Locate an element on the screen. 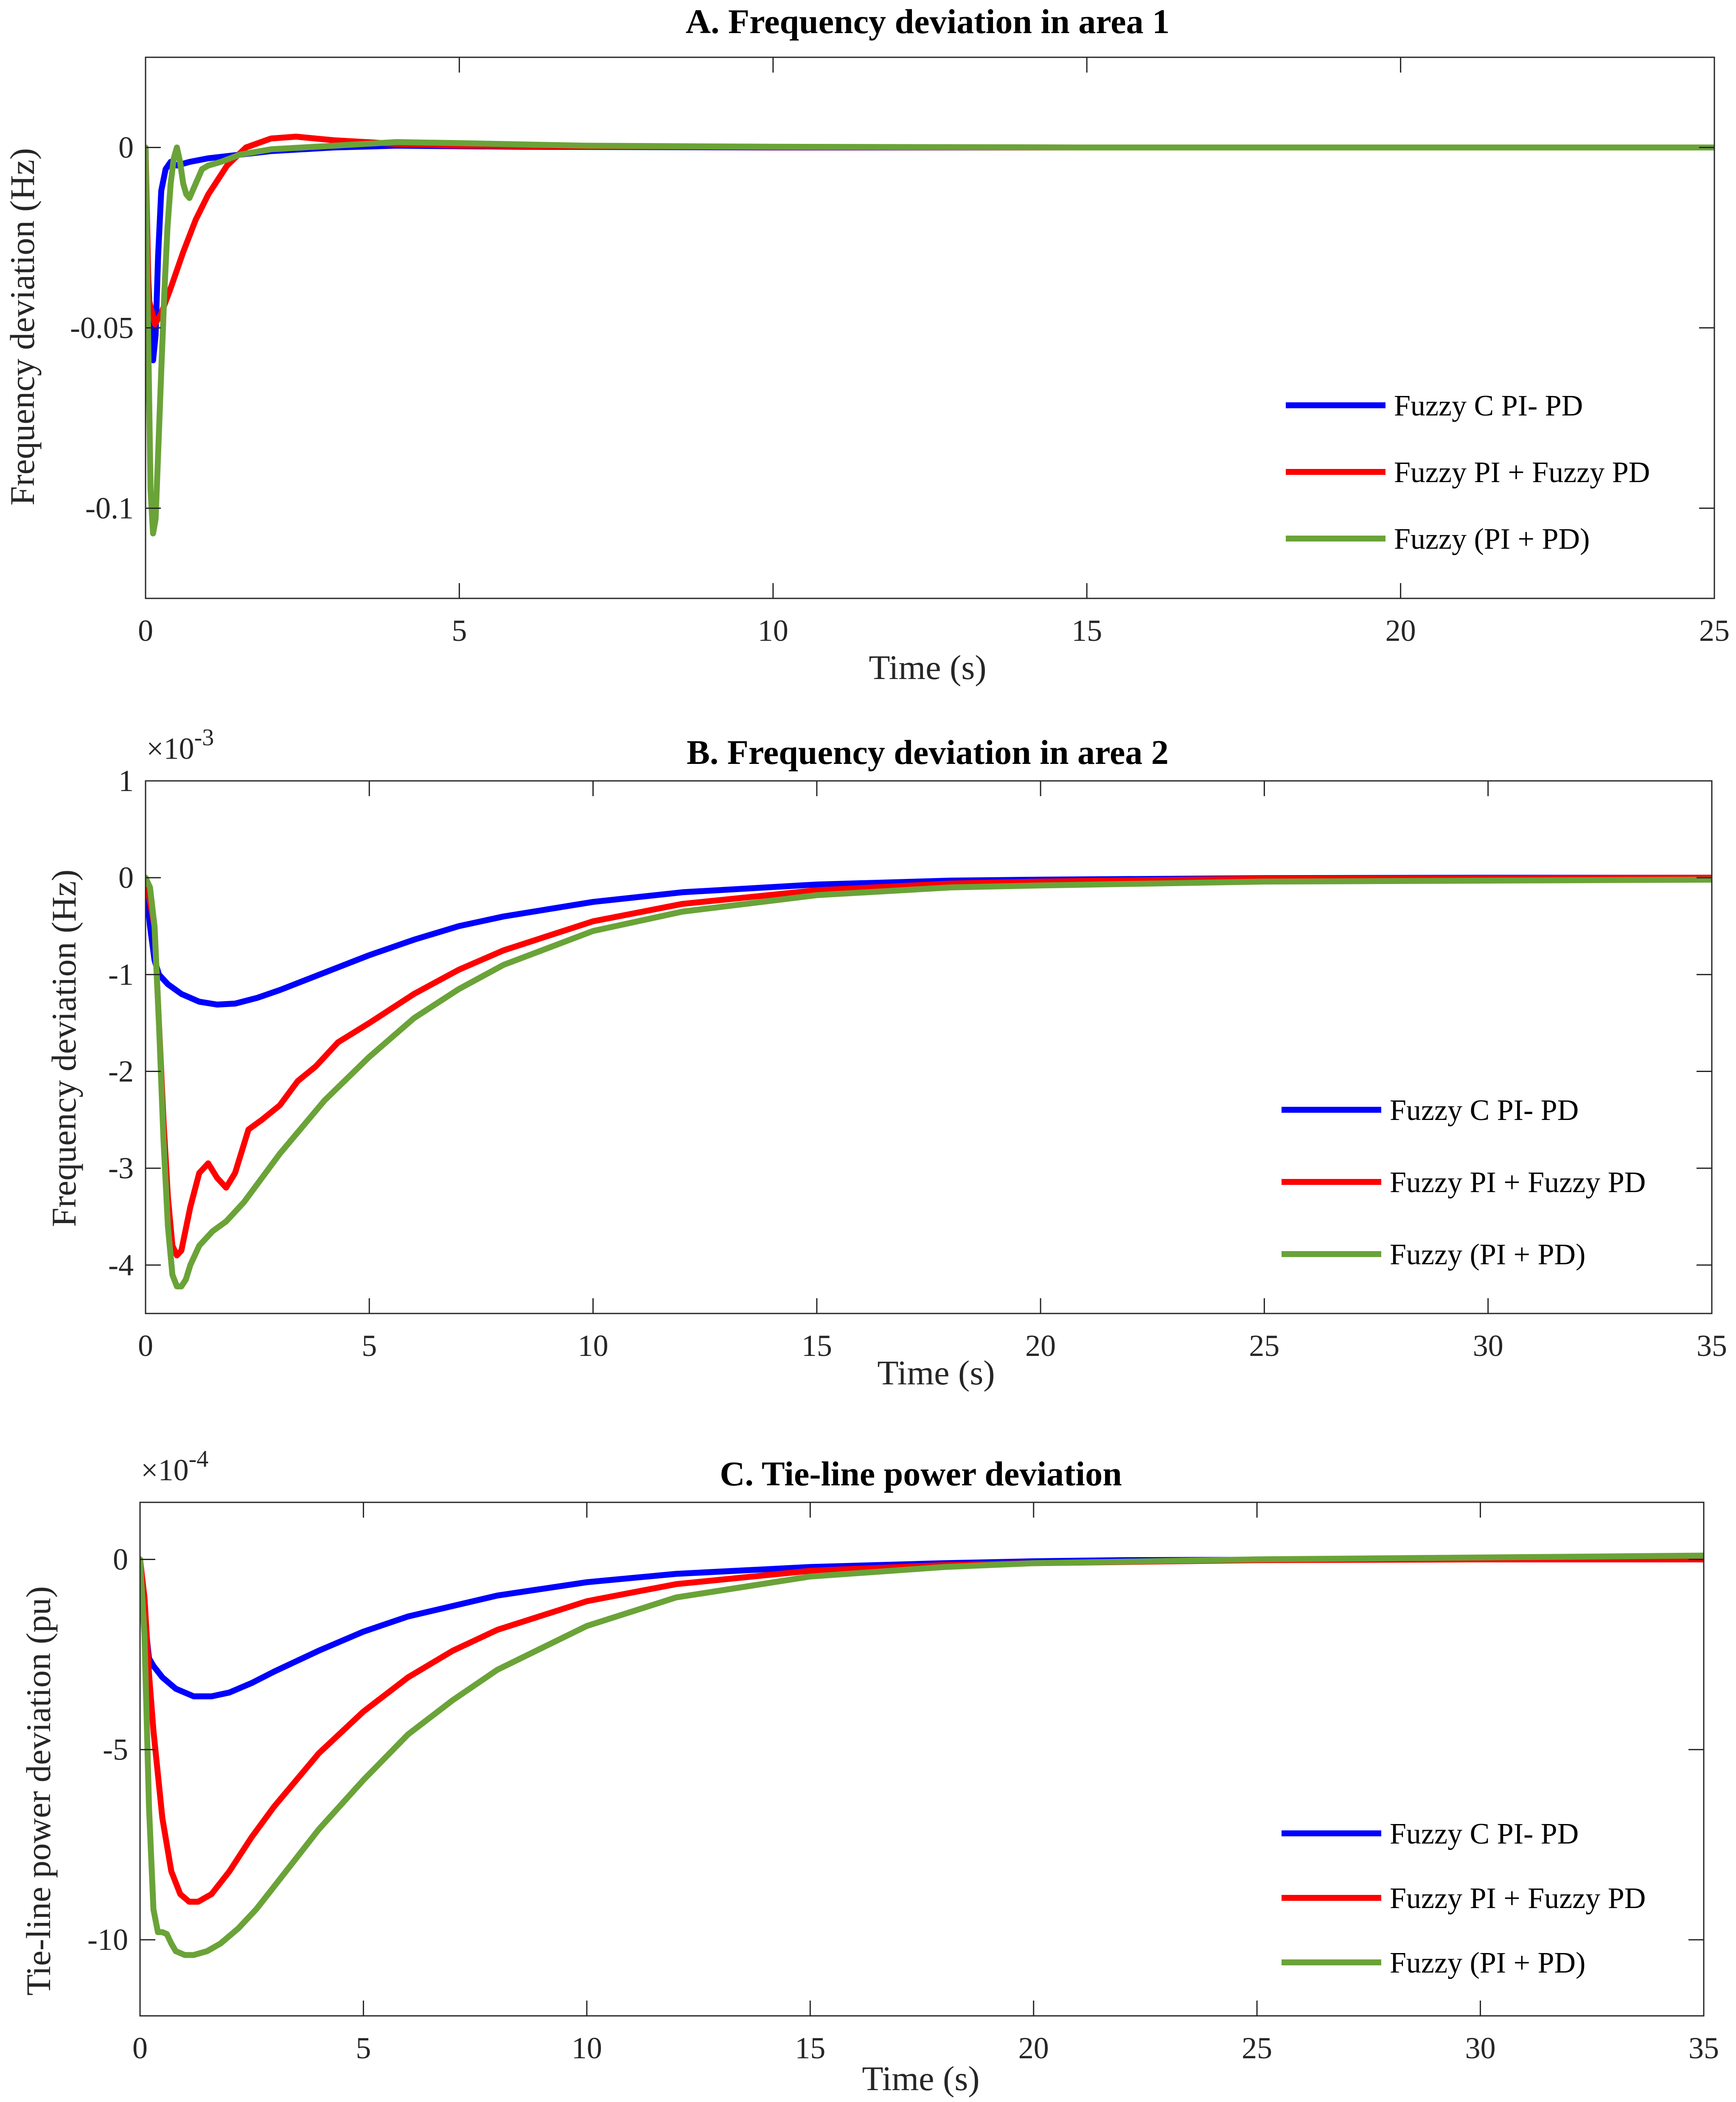 This screenshot has height=2102, width=1736. panel-c-xtick-label: 0 is located at coordinates (140, 2048).